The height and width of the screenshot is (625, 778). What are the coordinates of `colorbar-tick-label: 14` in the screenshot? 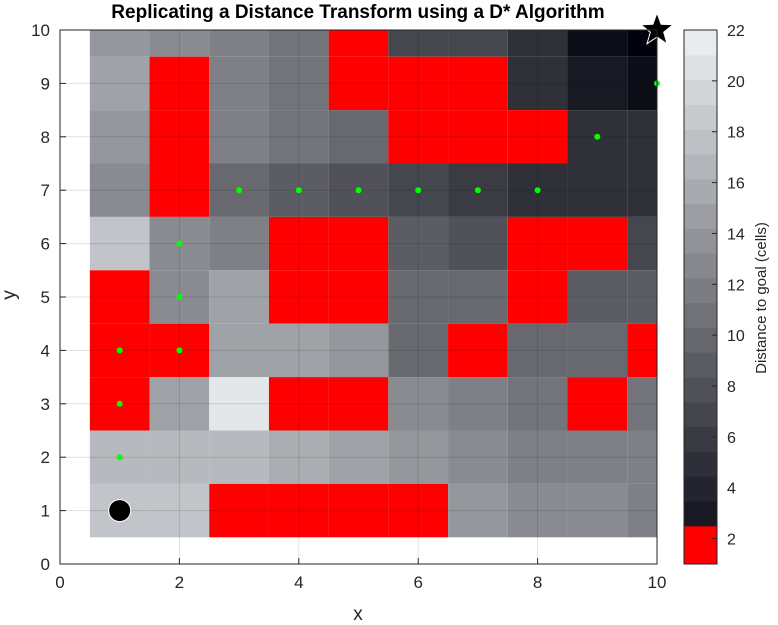 It's located at (736, 234).